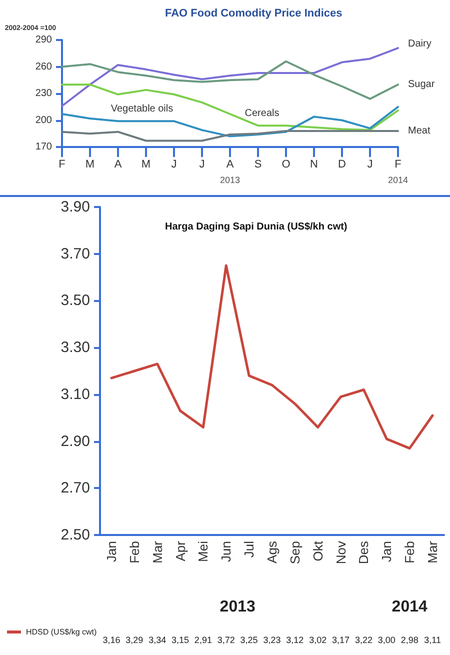 This screenshot has height=655, width=450. I want to click on text: 3,00, so click(387, 640).